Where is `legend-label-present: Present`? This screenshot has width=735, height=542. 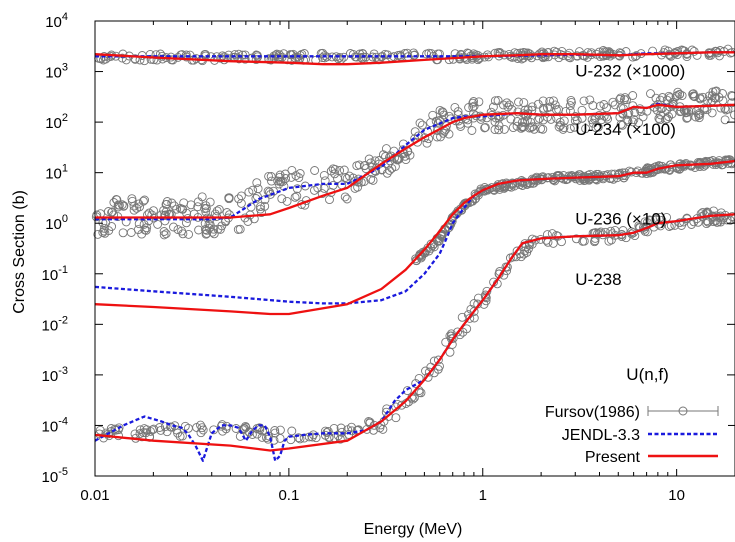 legend-label-present: Present is located at coordinates (613, 457).